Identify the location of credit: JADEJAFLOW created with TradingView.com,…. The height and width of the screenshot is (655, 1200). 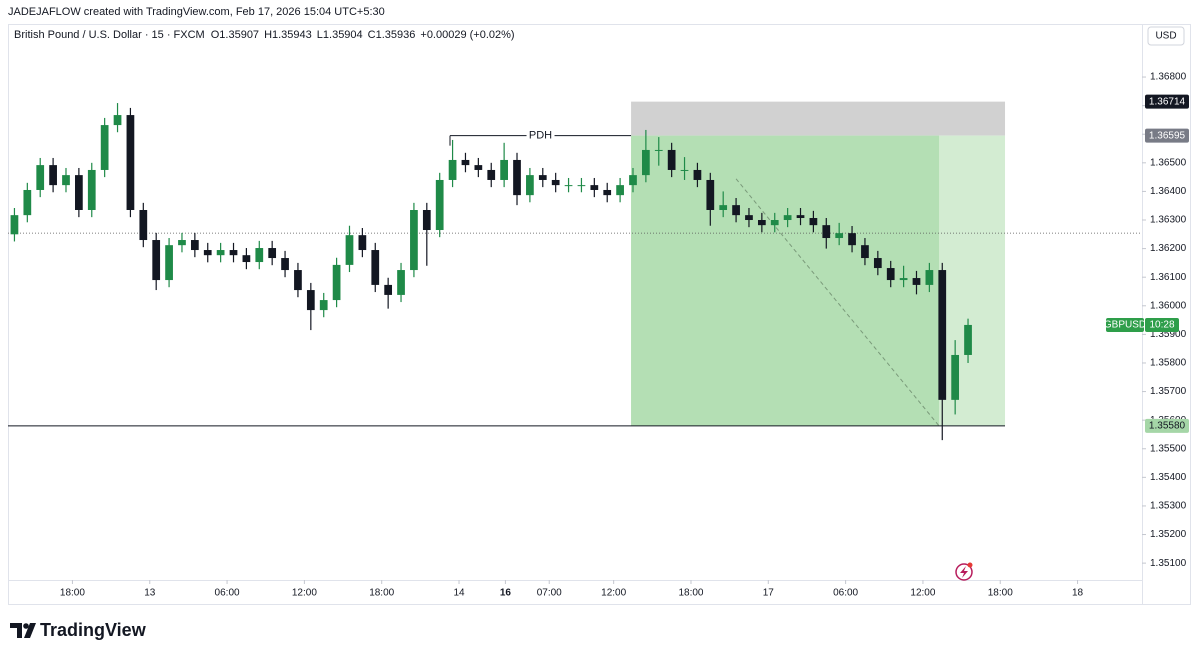
(196, 12).